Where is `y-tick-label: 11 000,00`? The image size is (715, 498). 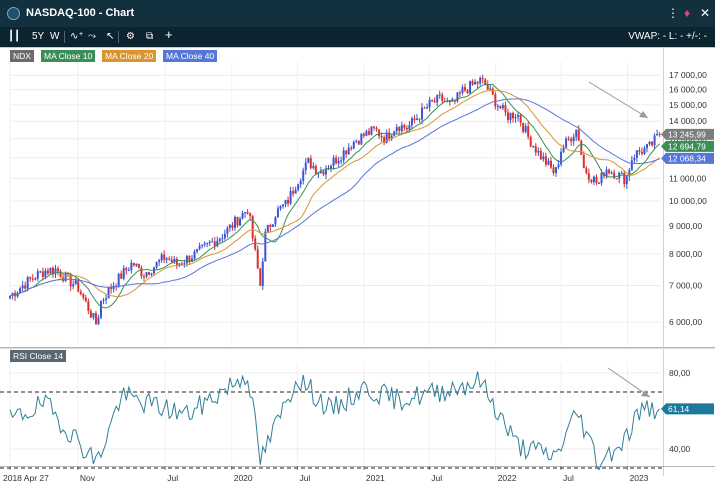 y-tick-label: 11 000,00 is located at coordinates (687, 178).